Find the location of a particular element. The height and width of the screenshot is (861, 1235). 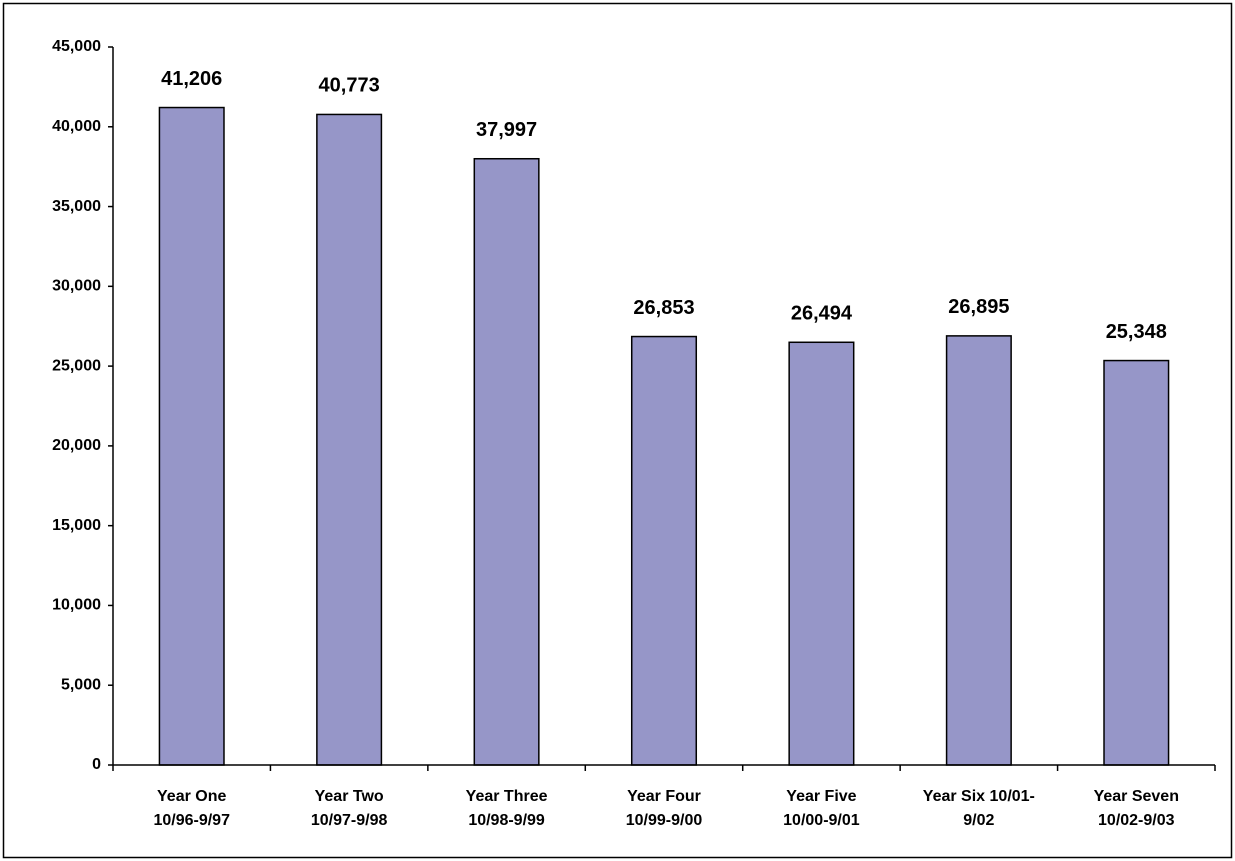

x-tick-label: 10/97-9/98 is located at coordinates (349, 820).